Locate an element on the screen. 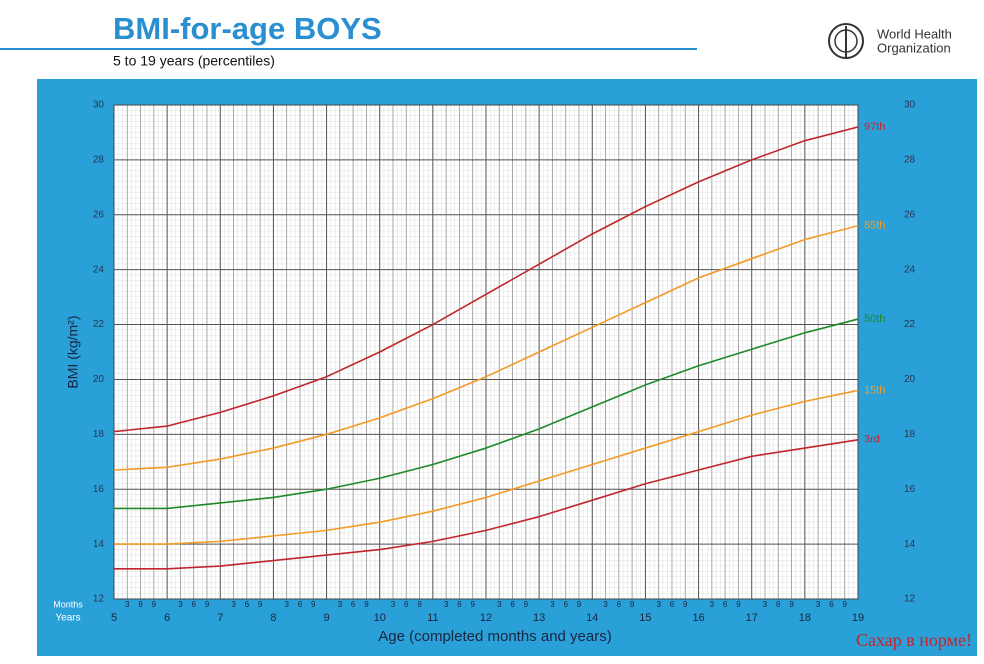  x-tick-label: 6 is located at coordinates (167, 618).